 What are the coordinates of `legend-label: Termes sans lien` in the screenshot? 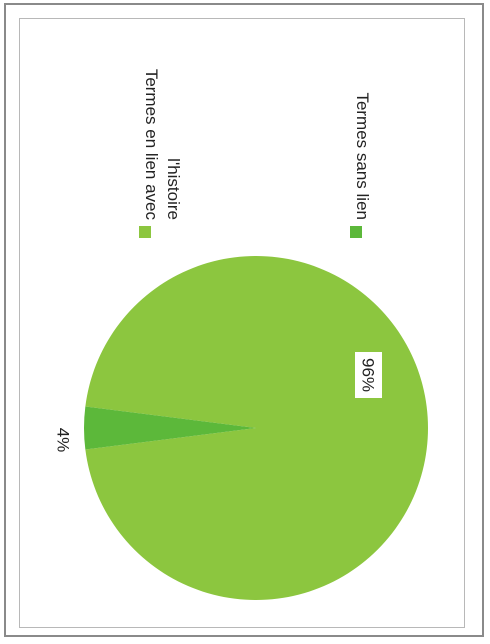 It's located at (362, 156).